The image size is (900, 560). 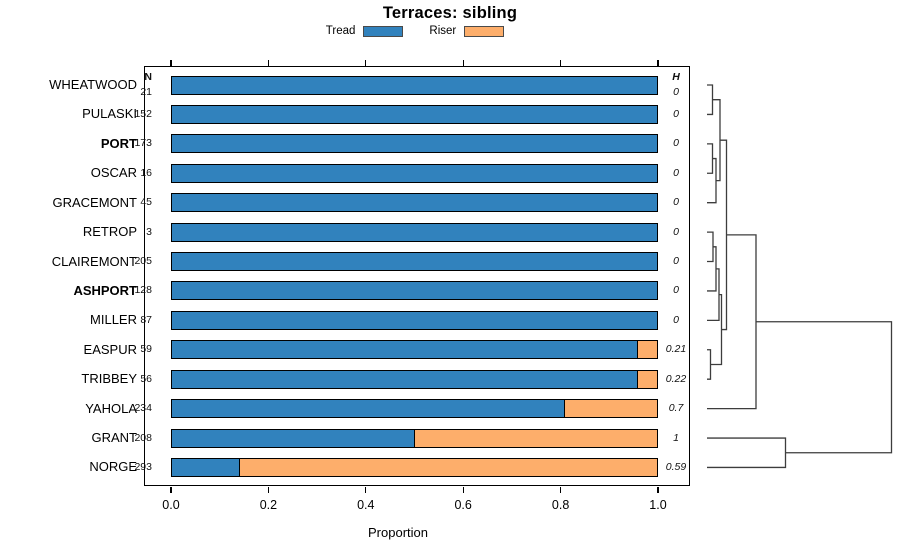 I want to click on n-value: 293, so click(x=143, y=466).